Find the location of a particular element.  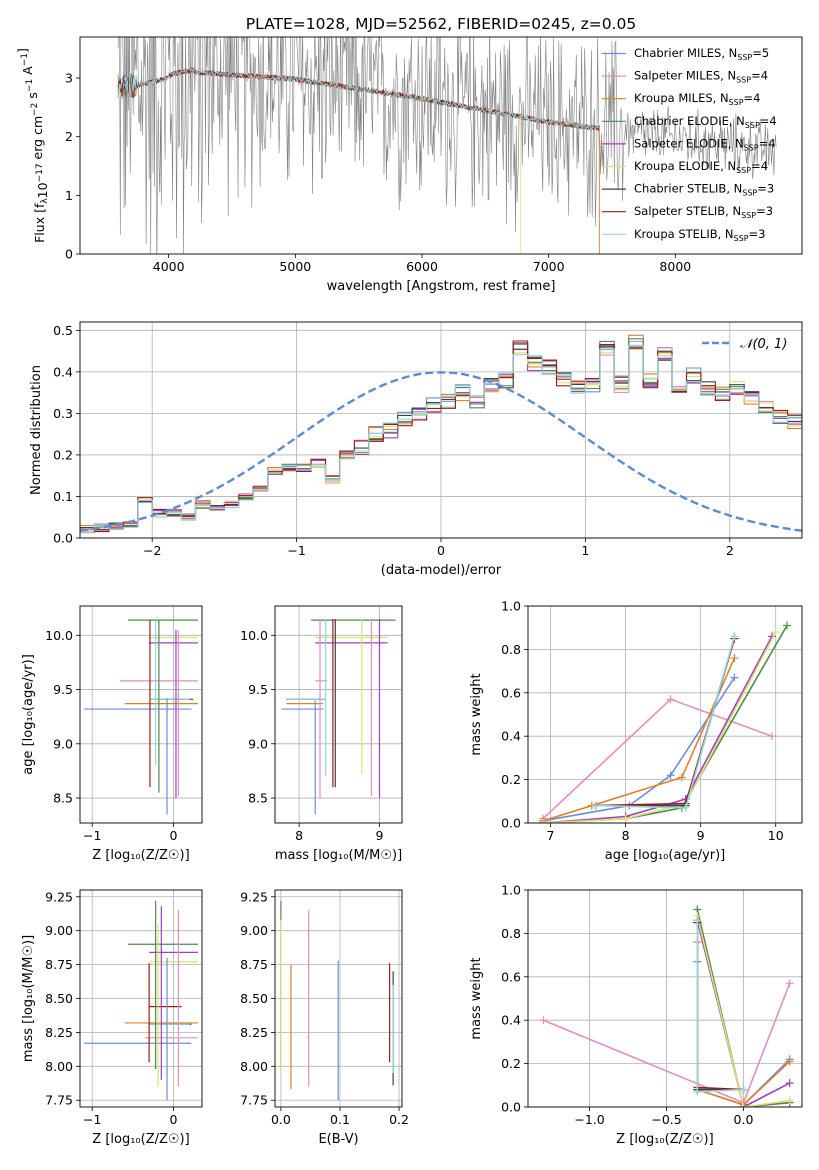

age_vs_mass-plot-area is located at coordinates (338, 717).